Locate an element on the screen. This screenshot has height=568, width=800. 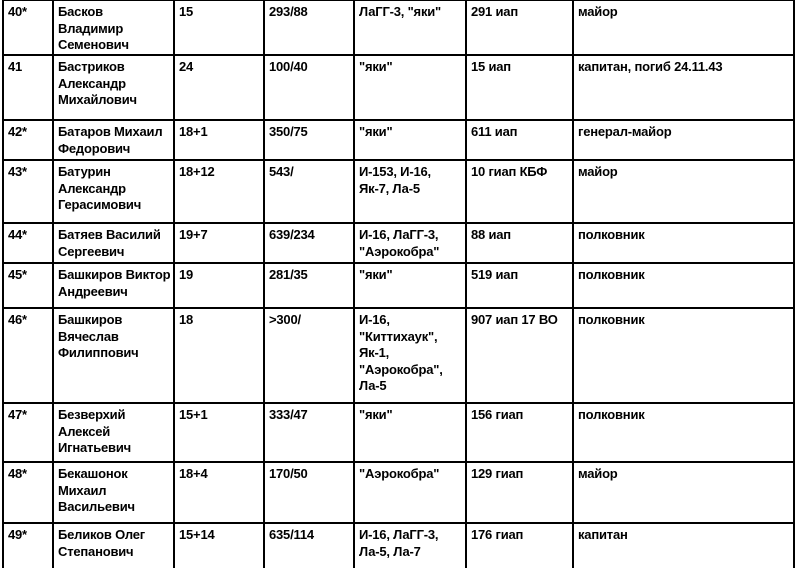
cell-name: Басков Владимир Семенович is located at coordinates (113, 28).